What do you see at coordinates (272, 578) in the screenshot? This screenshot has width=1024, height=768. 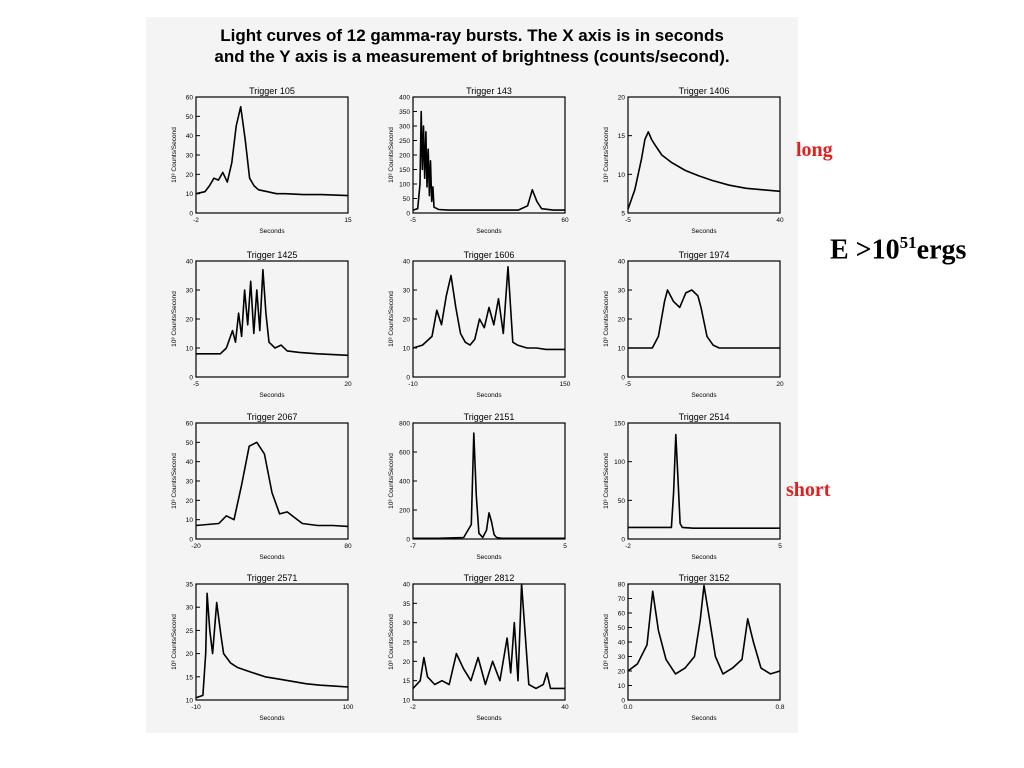 I see `chart-title: Trigger 2571` at bounding box center [272, 578].